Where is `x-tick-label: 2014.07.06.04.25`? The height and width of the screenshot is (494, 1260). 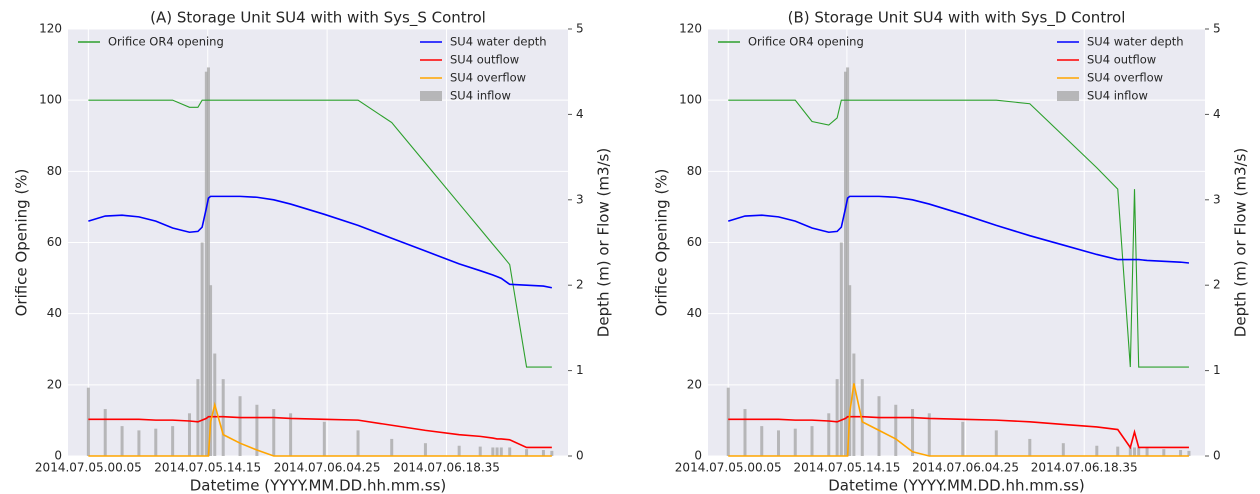 x-tick-label: 2014.07.06.04.25 is located at coordinates (327, 468).